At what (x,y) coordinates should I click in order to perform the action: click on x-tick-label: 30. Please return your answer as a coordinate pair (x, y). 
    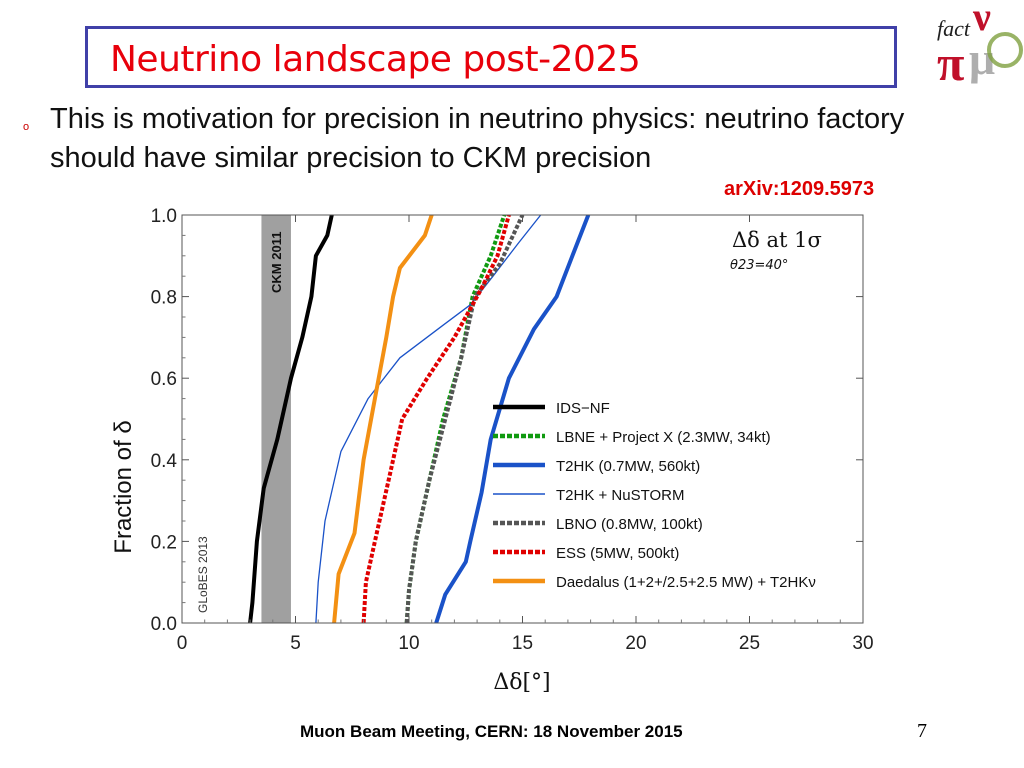
    Looking at the image, I should click on (862, 643).